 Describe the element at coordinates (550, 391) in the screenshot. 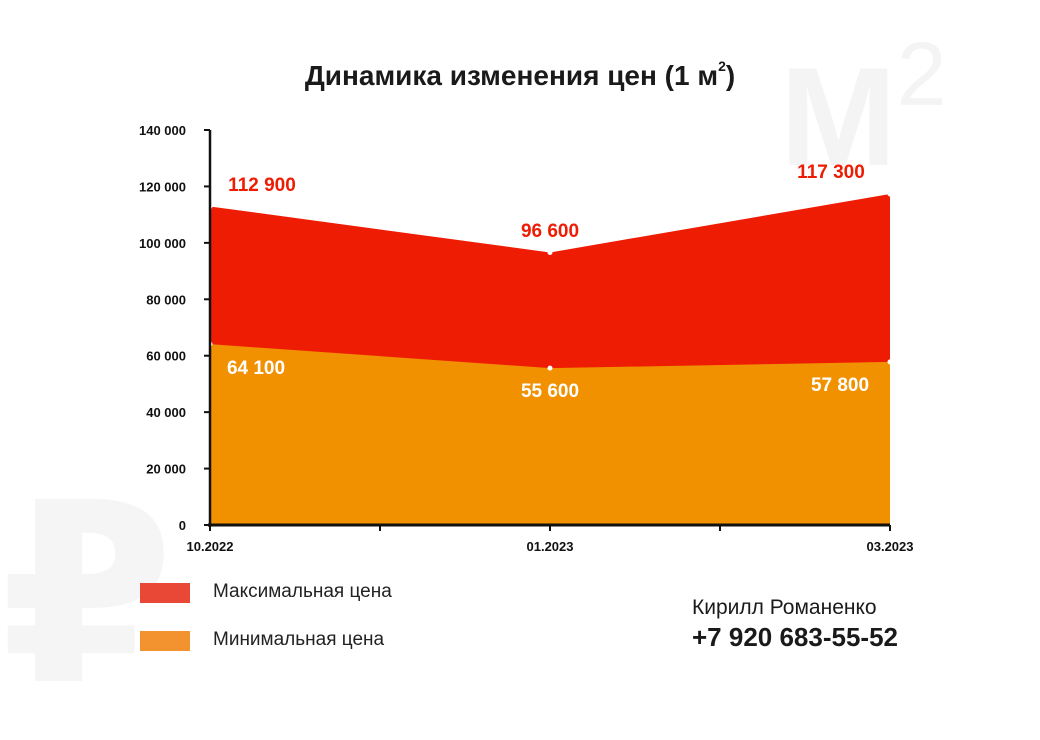

I see `data-label-min-1: 55 600` at that location.